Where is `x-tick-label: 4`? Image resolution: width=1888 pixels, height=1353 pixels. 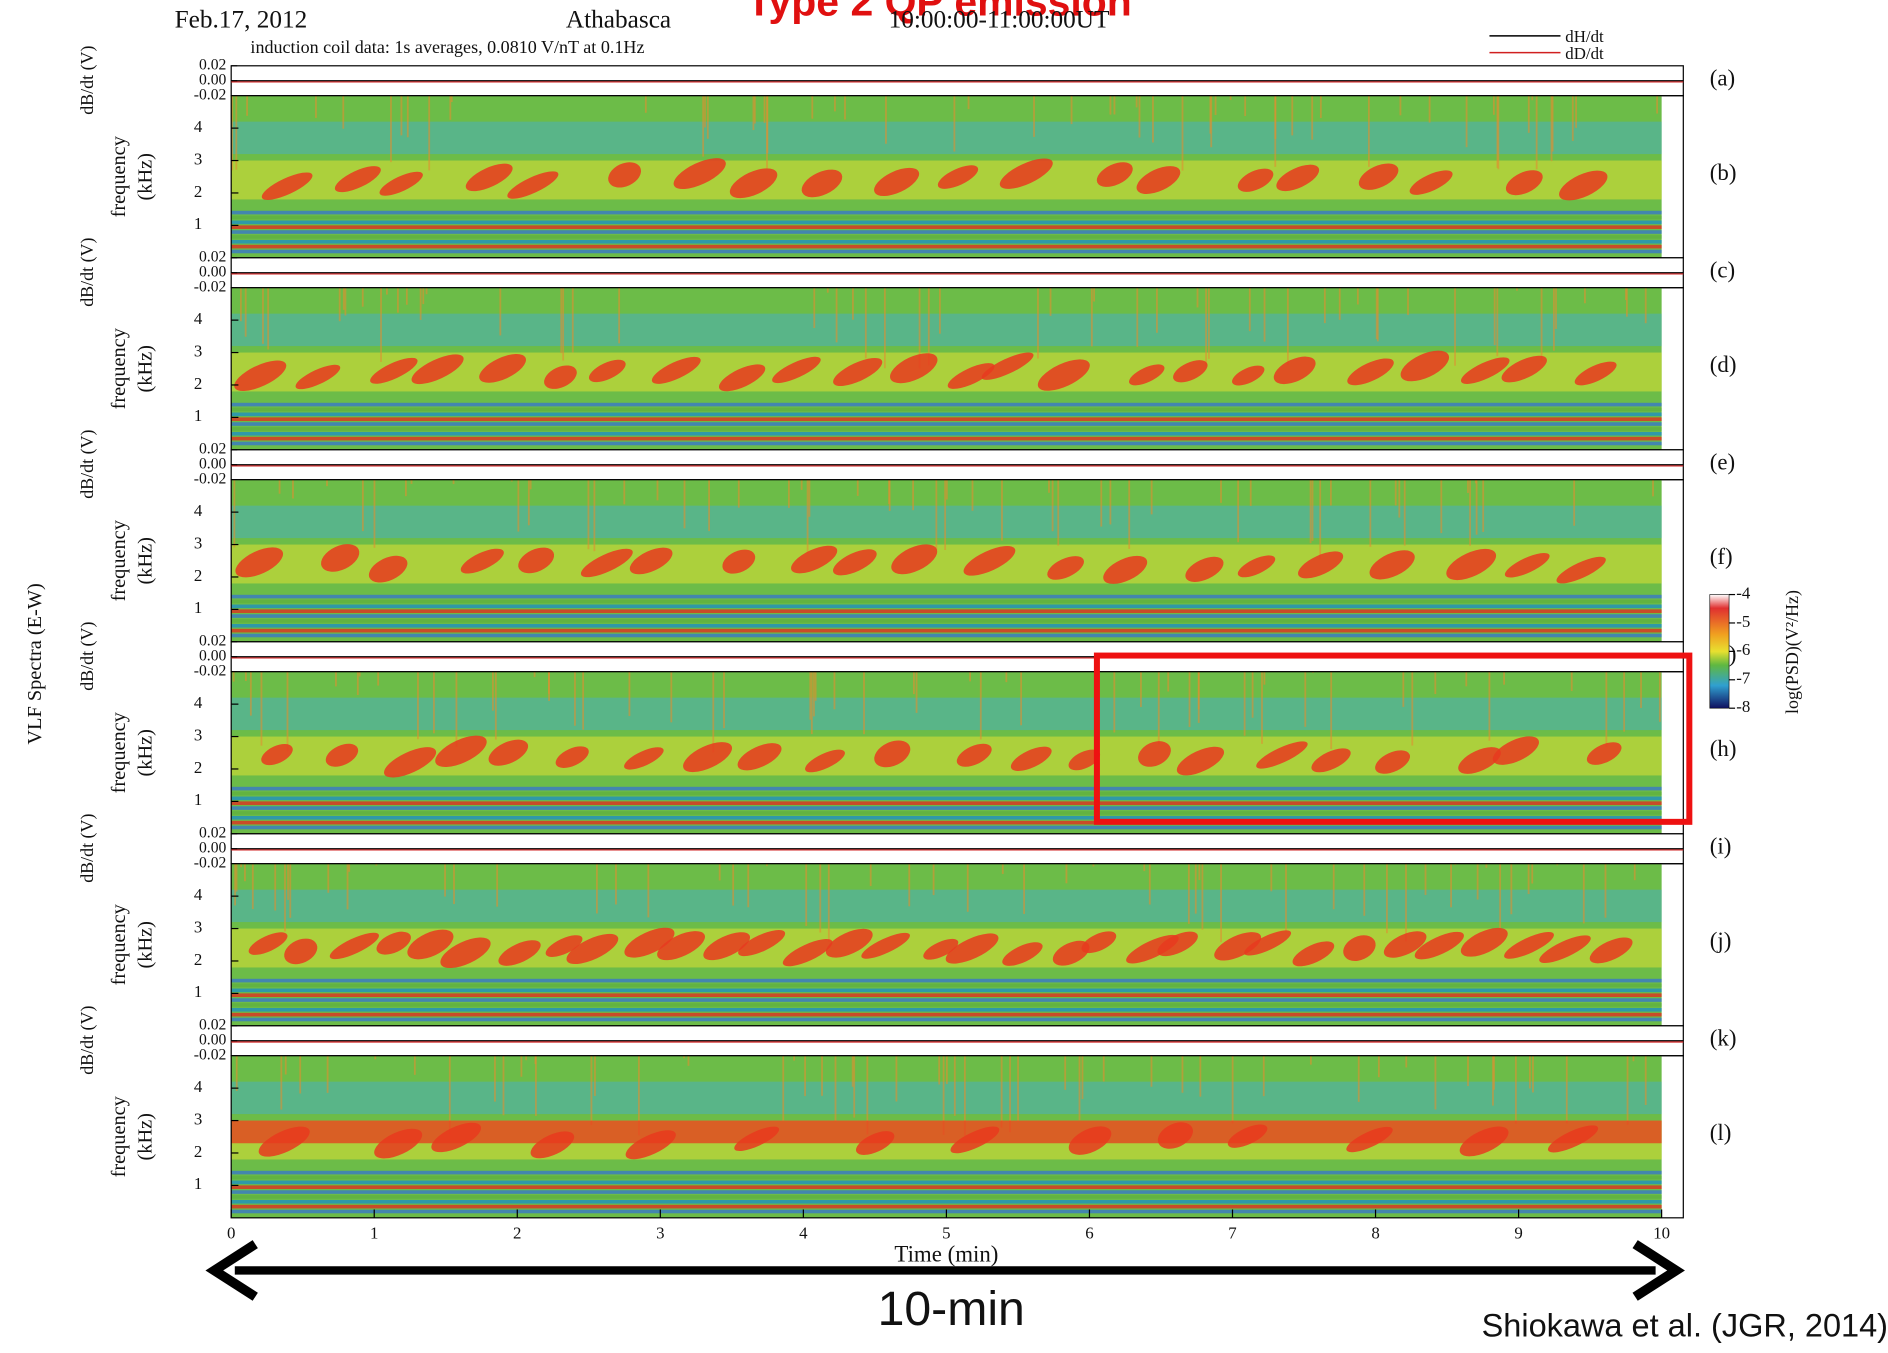 x-tick-label: 4 is located at coordinates (803, 1232).